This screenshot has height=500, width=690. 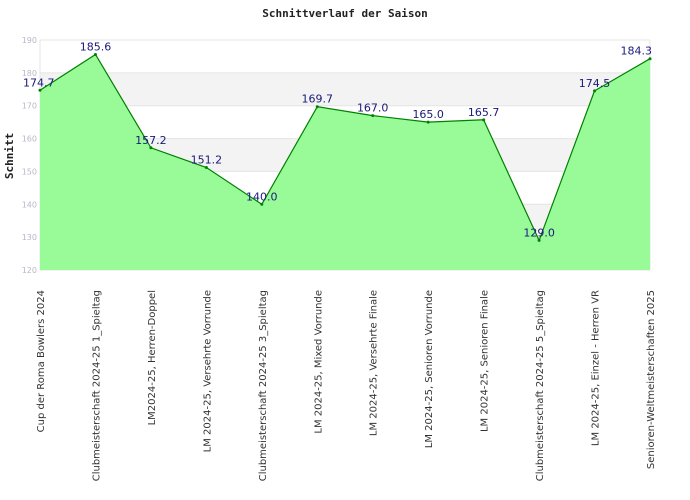 I want to click on data-label: 184.3, so click(x=637, y=51).